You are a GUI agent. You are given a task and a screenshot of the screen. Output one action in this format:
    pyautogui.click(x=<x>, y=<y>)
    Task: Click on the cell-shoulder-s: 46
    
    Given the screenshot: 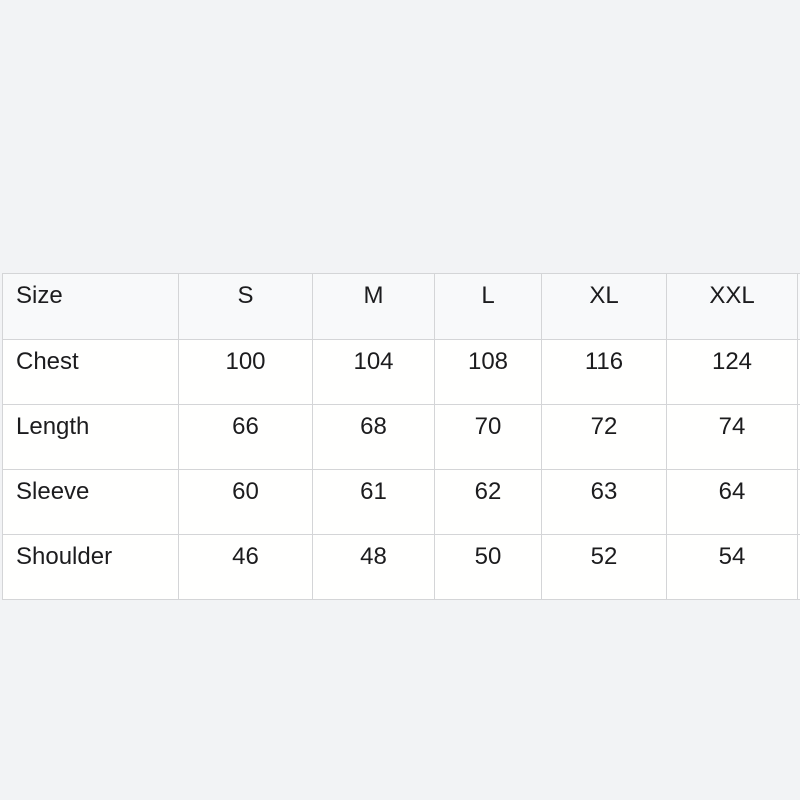 What is the action you would take?
    pyautogui.click(x=245, y=567)
    